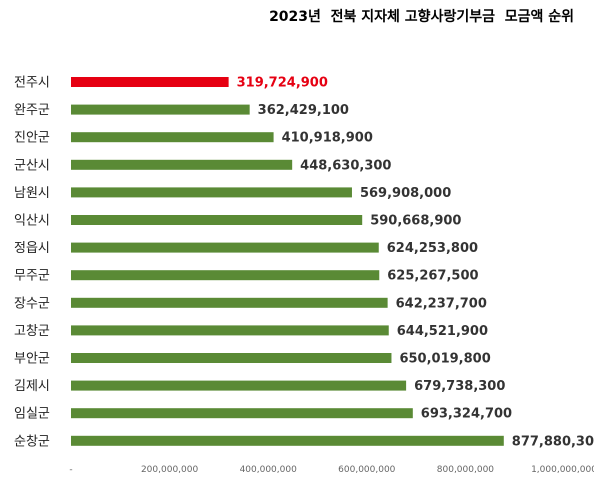  I want to click on category-label: 임실군, so click(32, 414).